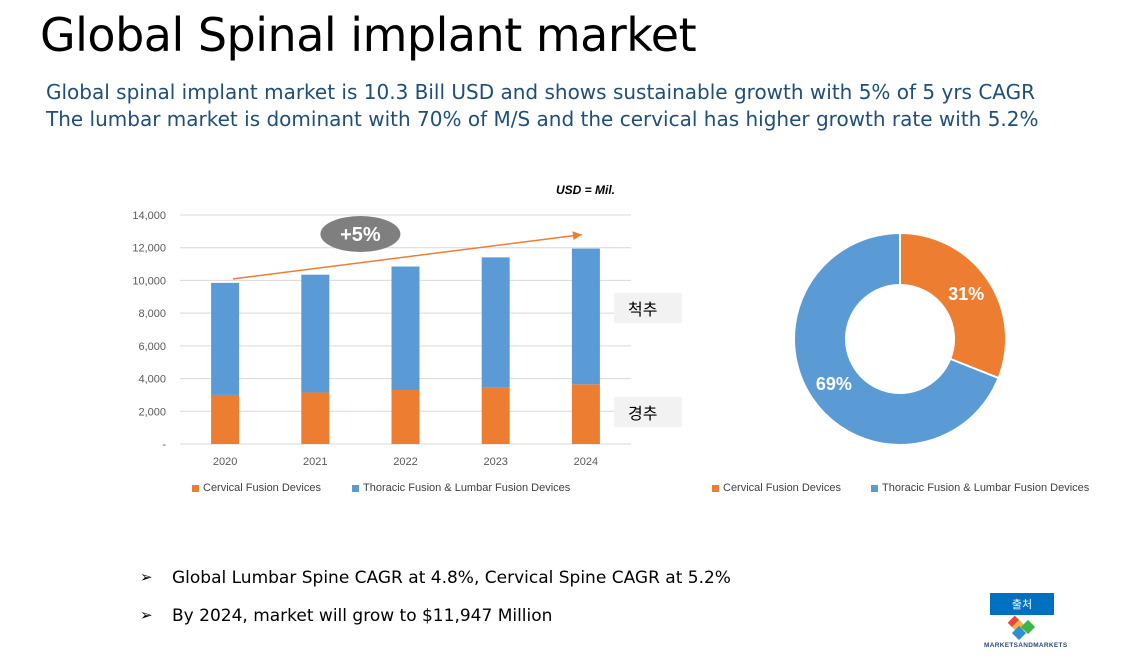  What do you see at coordinates (149, 216) in the screenshot?
I see `y-tick-label: 14,000` at bounding box center [149, 216].